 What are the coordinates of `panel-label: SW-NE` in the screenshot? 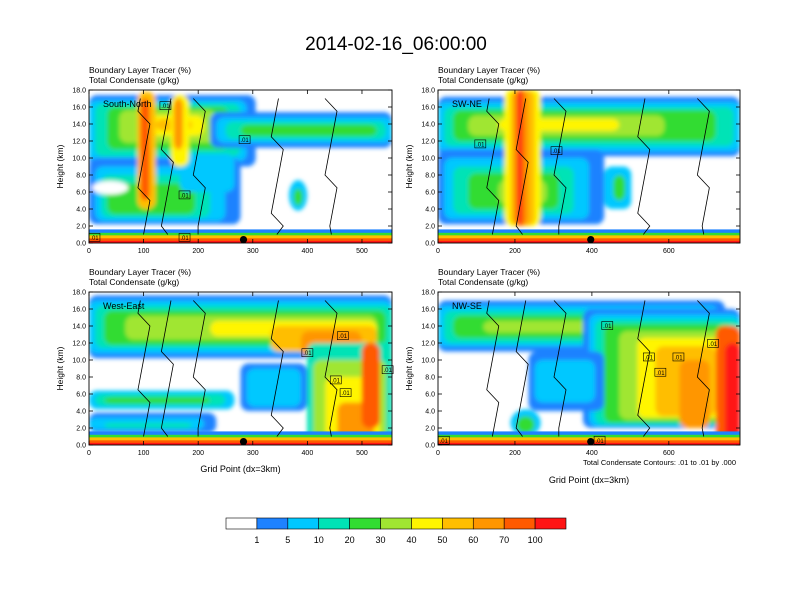 It's located at (467, 104).